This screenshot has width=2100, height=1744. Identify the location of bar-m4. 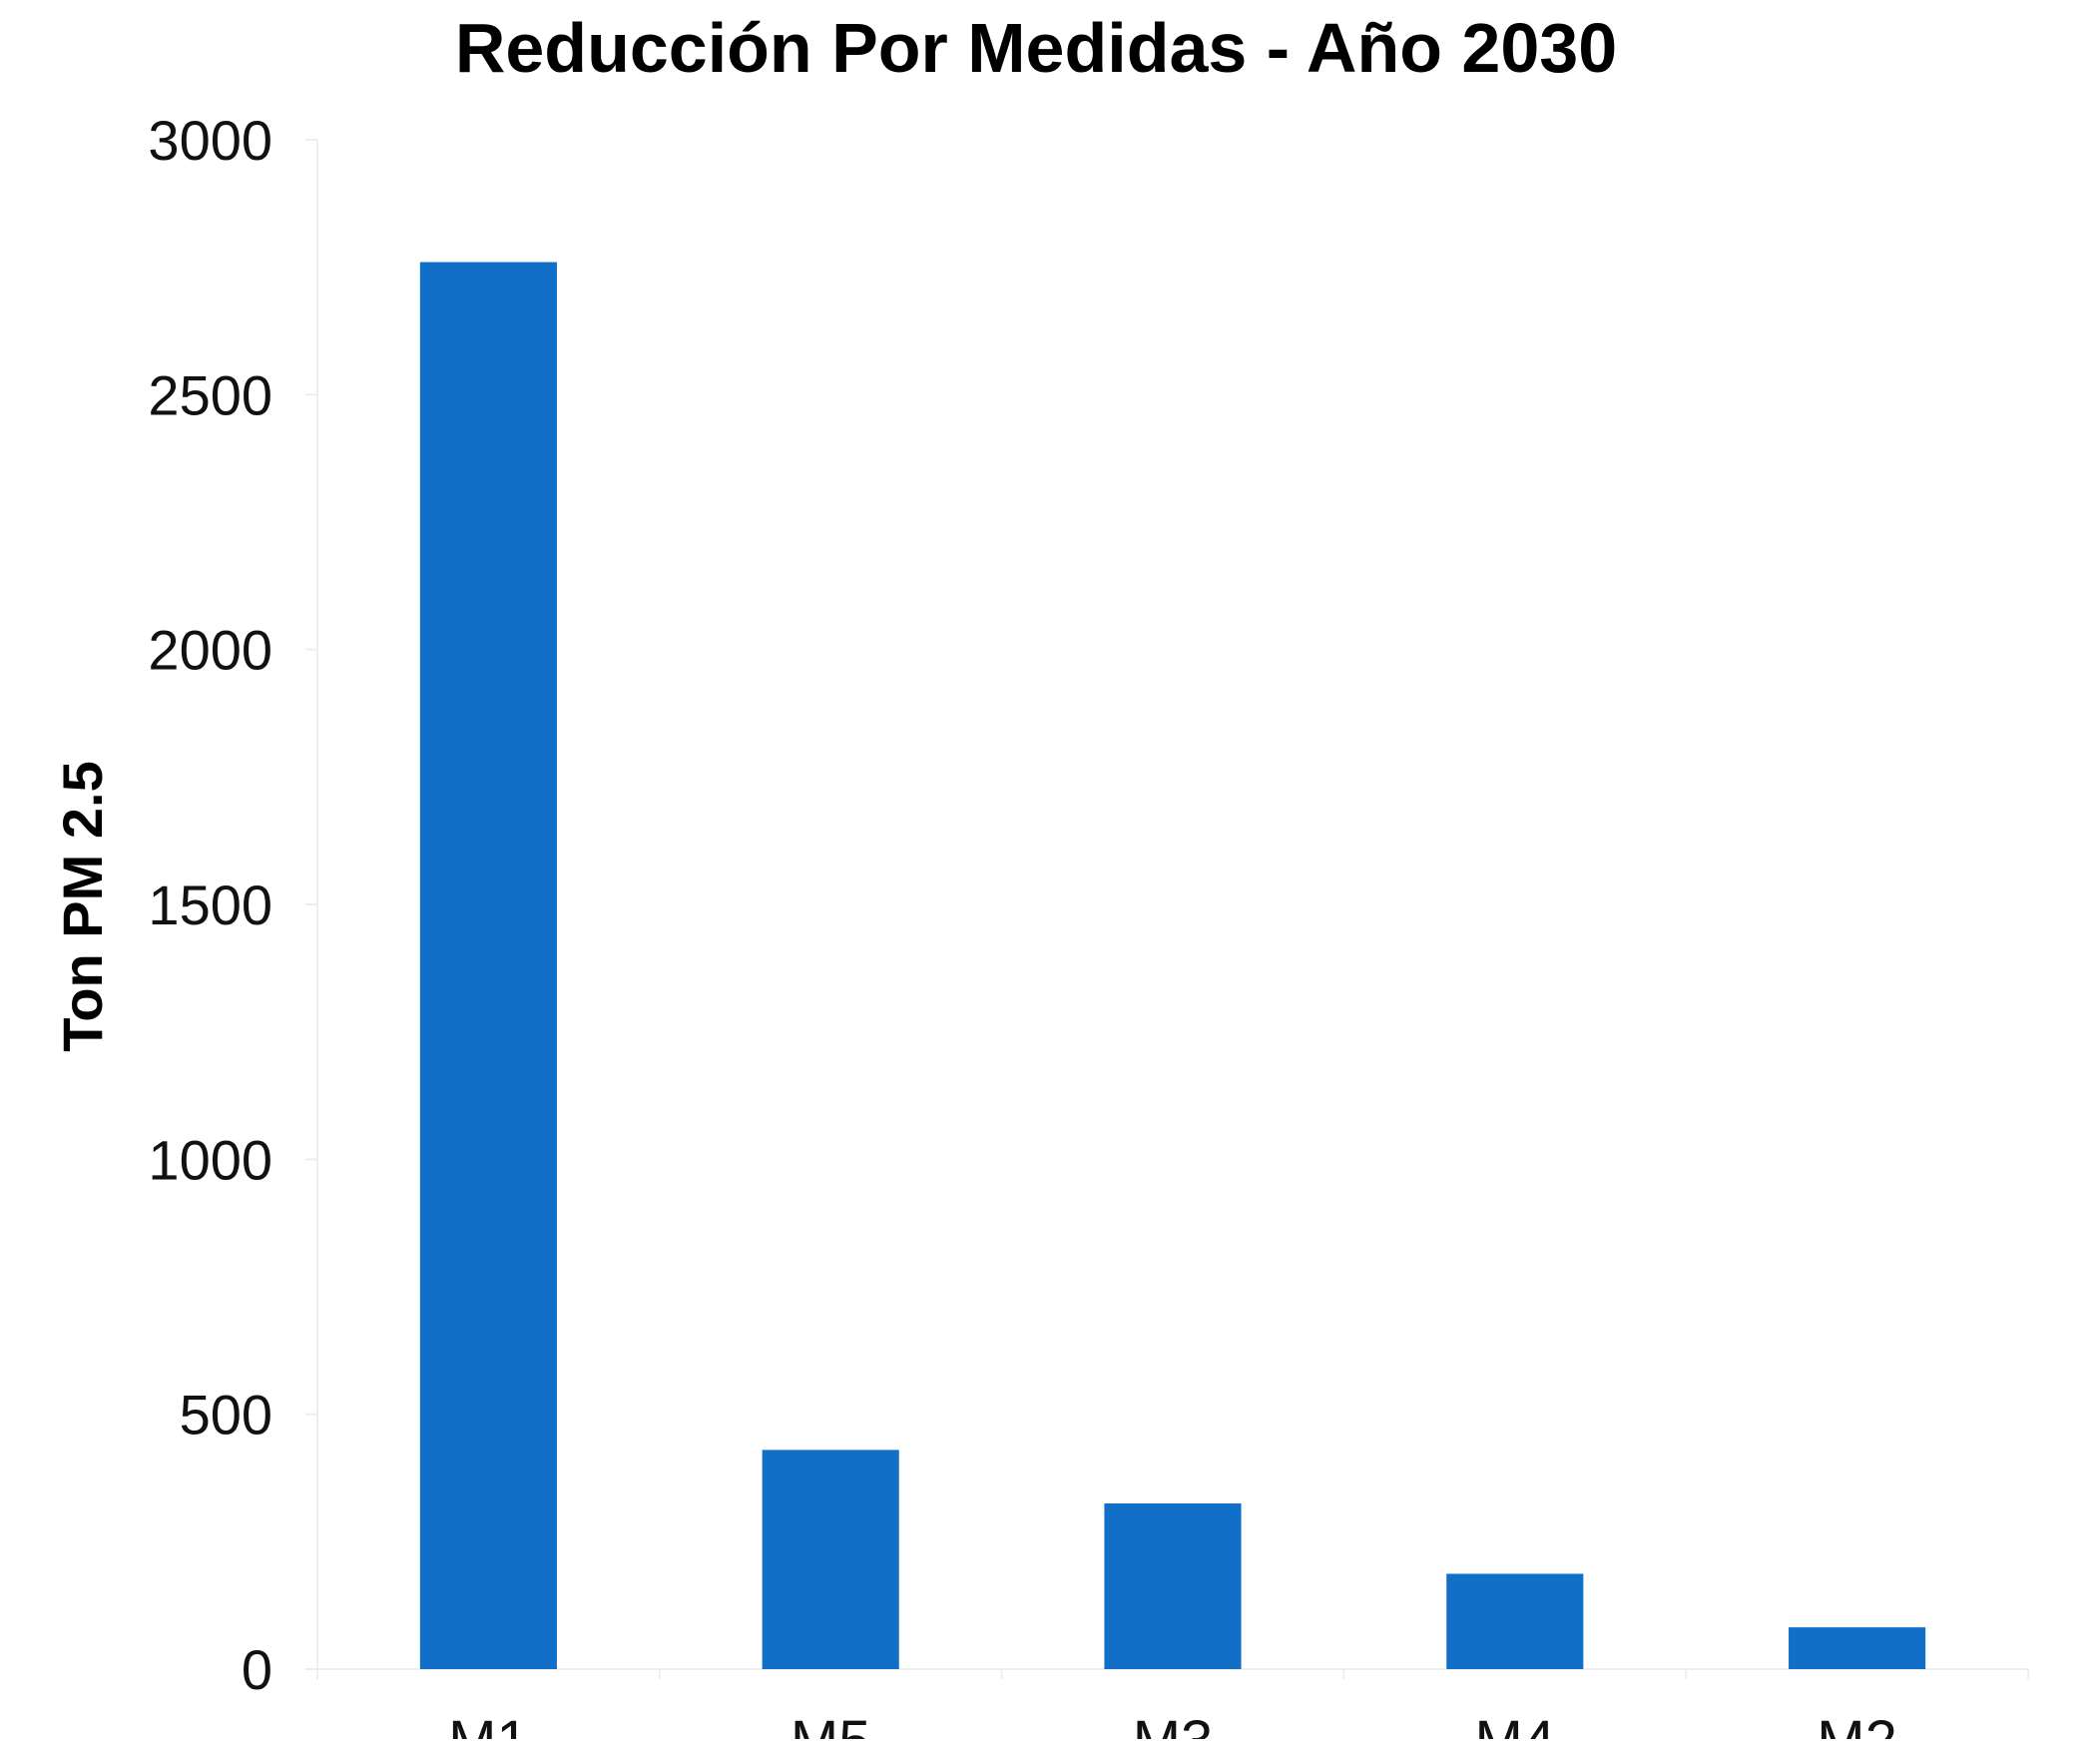
(1515, 1621).